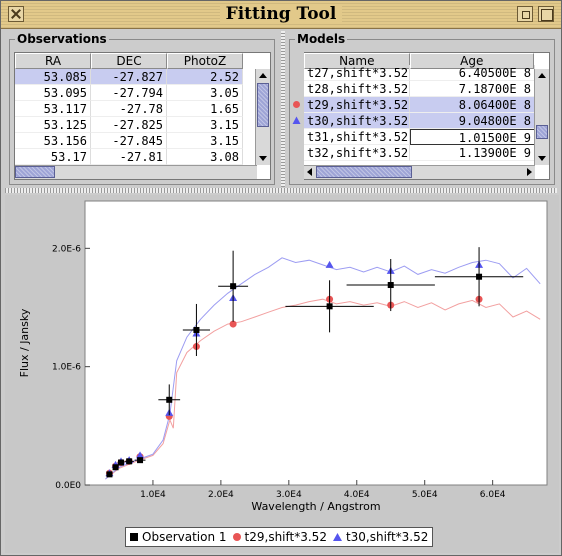 The image size is (562, 556). What do you see at coordinates (184, 537) in the screenshot?
I see `legend-label: Observation 1` at bounding box center [184, 537].